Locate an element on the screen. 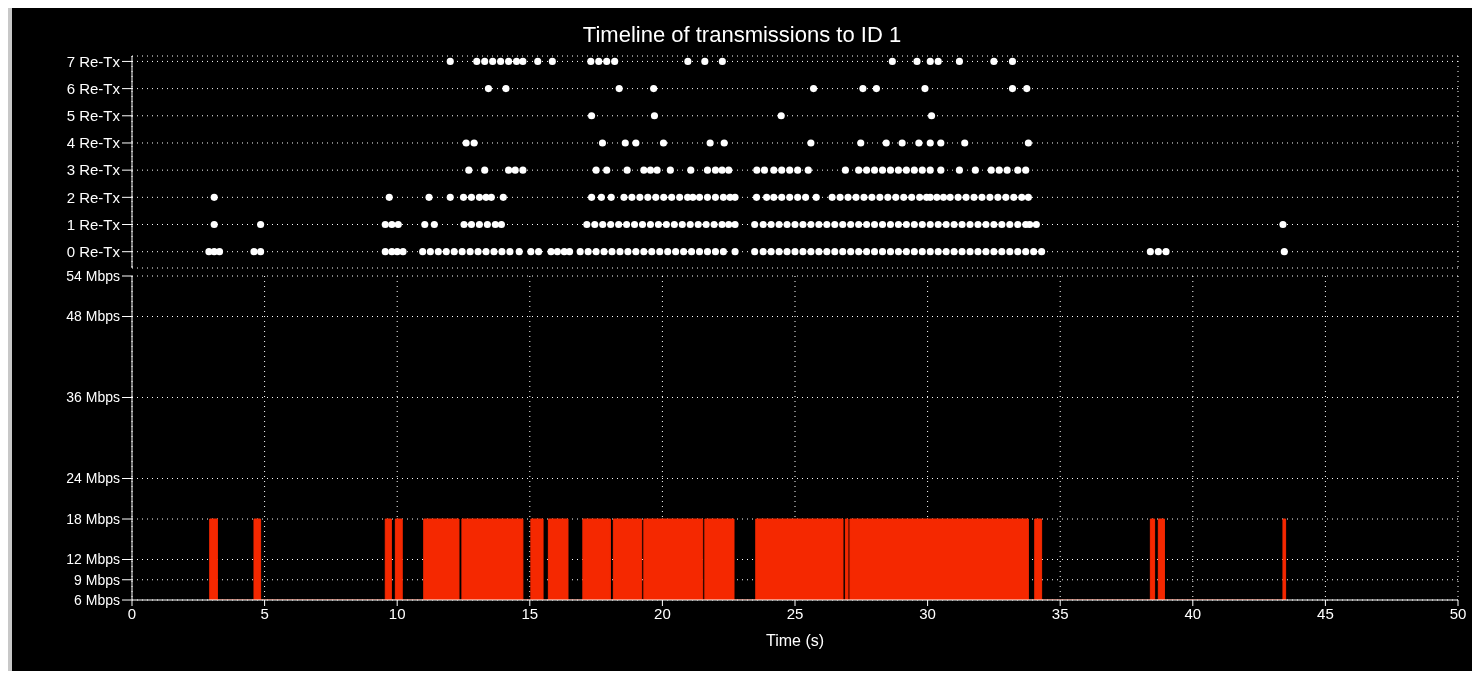 The height and width of the screenshot is (679, 1480). y-tick-label: 7 Re-Tx is located at coordinates (93, 61).